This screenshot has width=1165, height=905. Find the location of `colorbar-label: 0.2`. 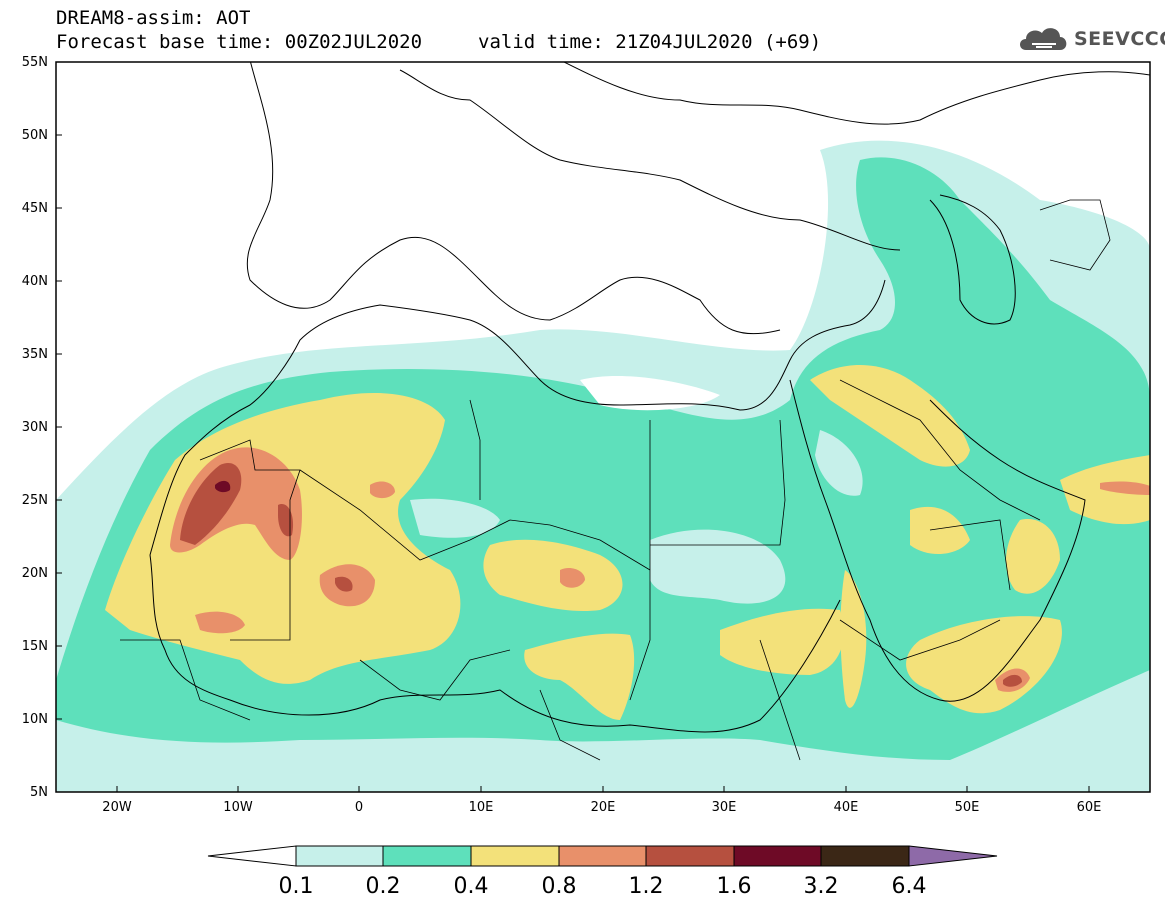

colorbar-label: 0.2 is located at coordinates (383, 886).